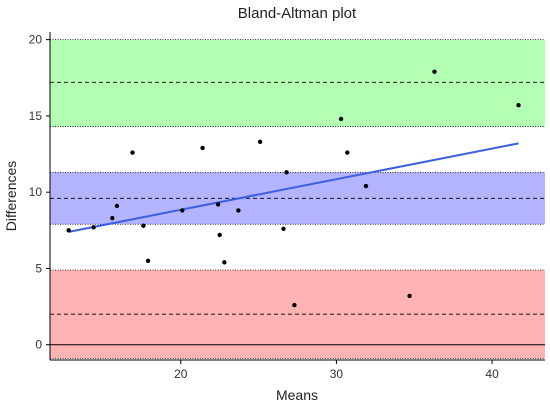 The width and height of the screenshot is (550, 405). What do you see at coordinates (337, 374) in the screenshot?
I see `x-tick-label-1: 30` at bounding box center [337, 374].